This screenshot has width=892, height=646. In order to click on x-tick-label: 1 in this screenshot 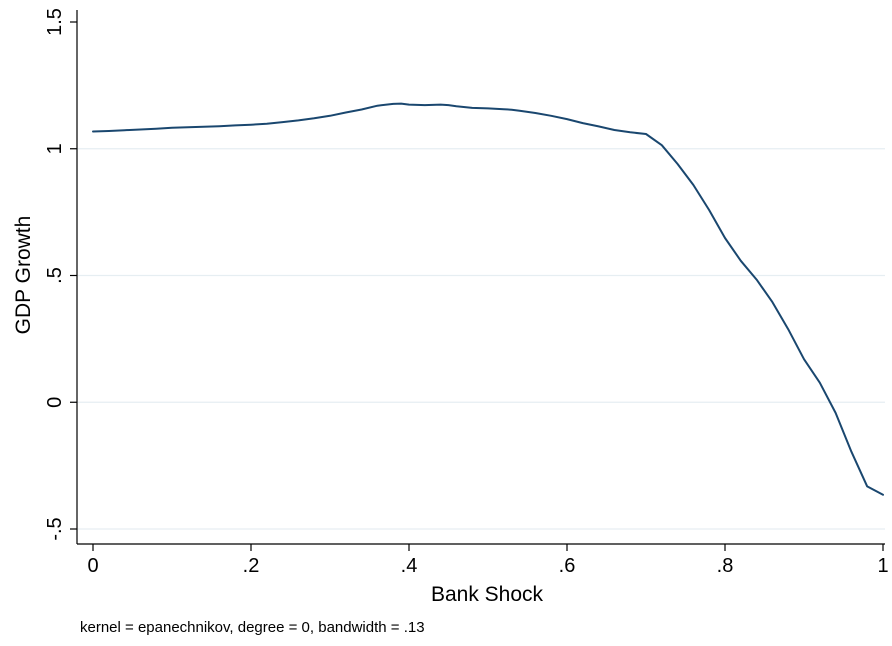, I will do `click(882, 566)`.